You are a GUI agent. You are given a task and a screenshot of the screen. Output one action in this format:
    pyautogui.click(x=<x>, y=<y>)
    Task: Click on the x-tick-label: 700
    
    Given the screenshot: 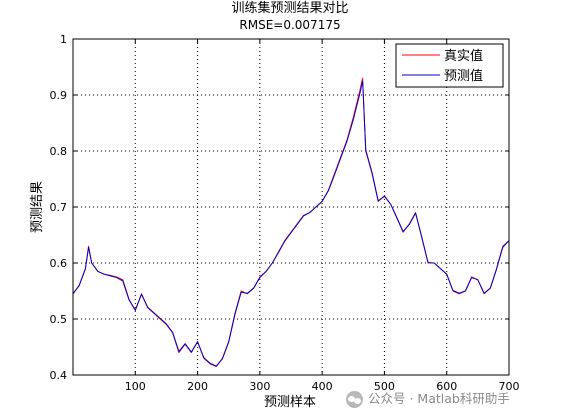 What is the action you would take?
    pyautogui.click(x=509, y=386)
    